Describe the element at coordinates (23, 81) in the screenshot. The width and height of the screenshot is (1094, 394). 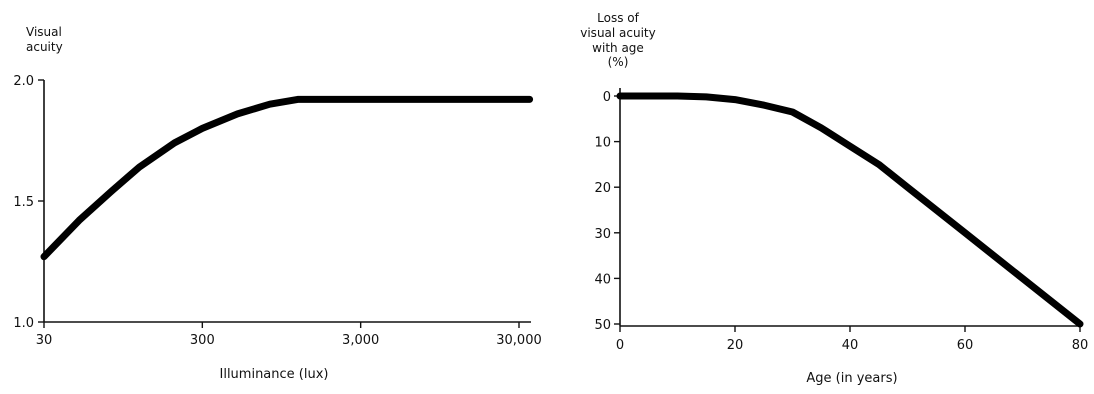
I see `left-y-tick-label: 2.0` at that location.